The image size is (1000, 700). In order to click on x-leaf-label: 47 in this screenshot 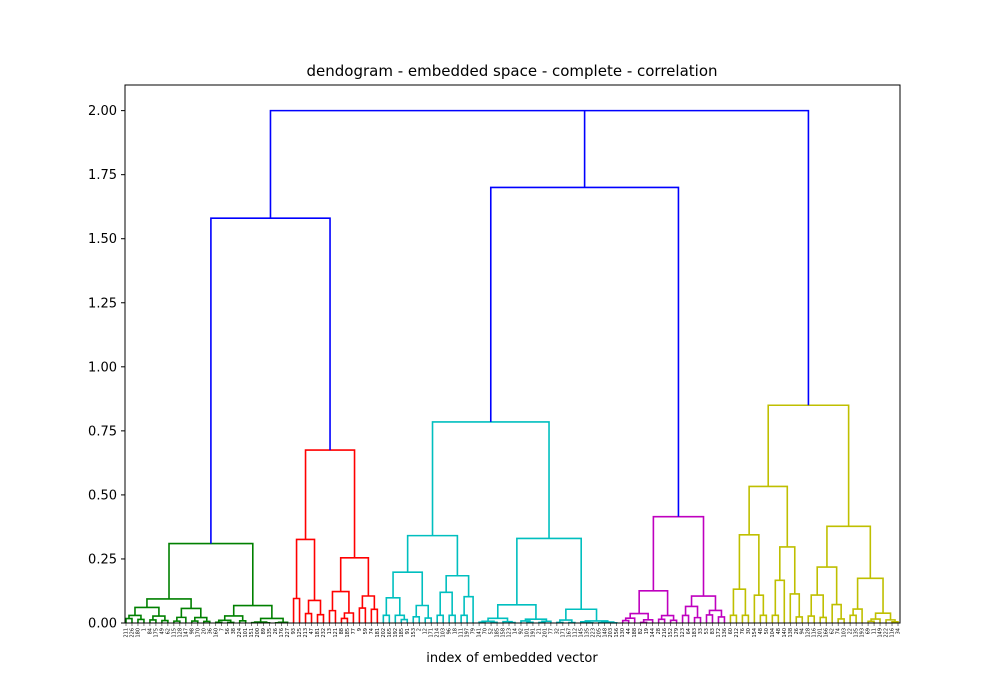, I will do `click(312, 631)`.